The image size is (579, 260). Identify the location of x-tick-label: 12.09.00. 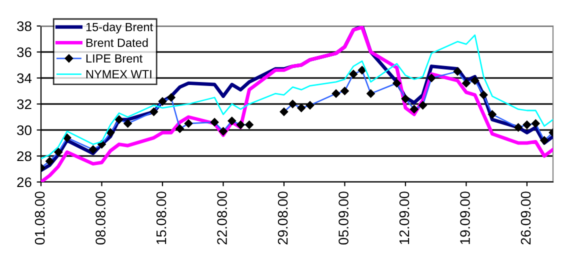
(404, 218).